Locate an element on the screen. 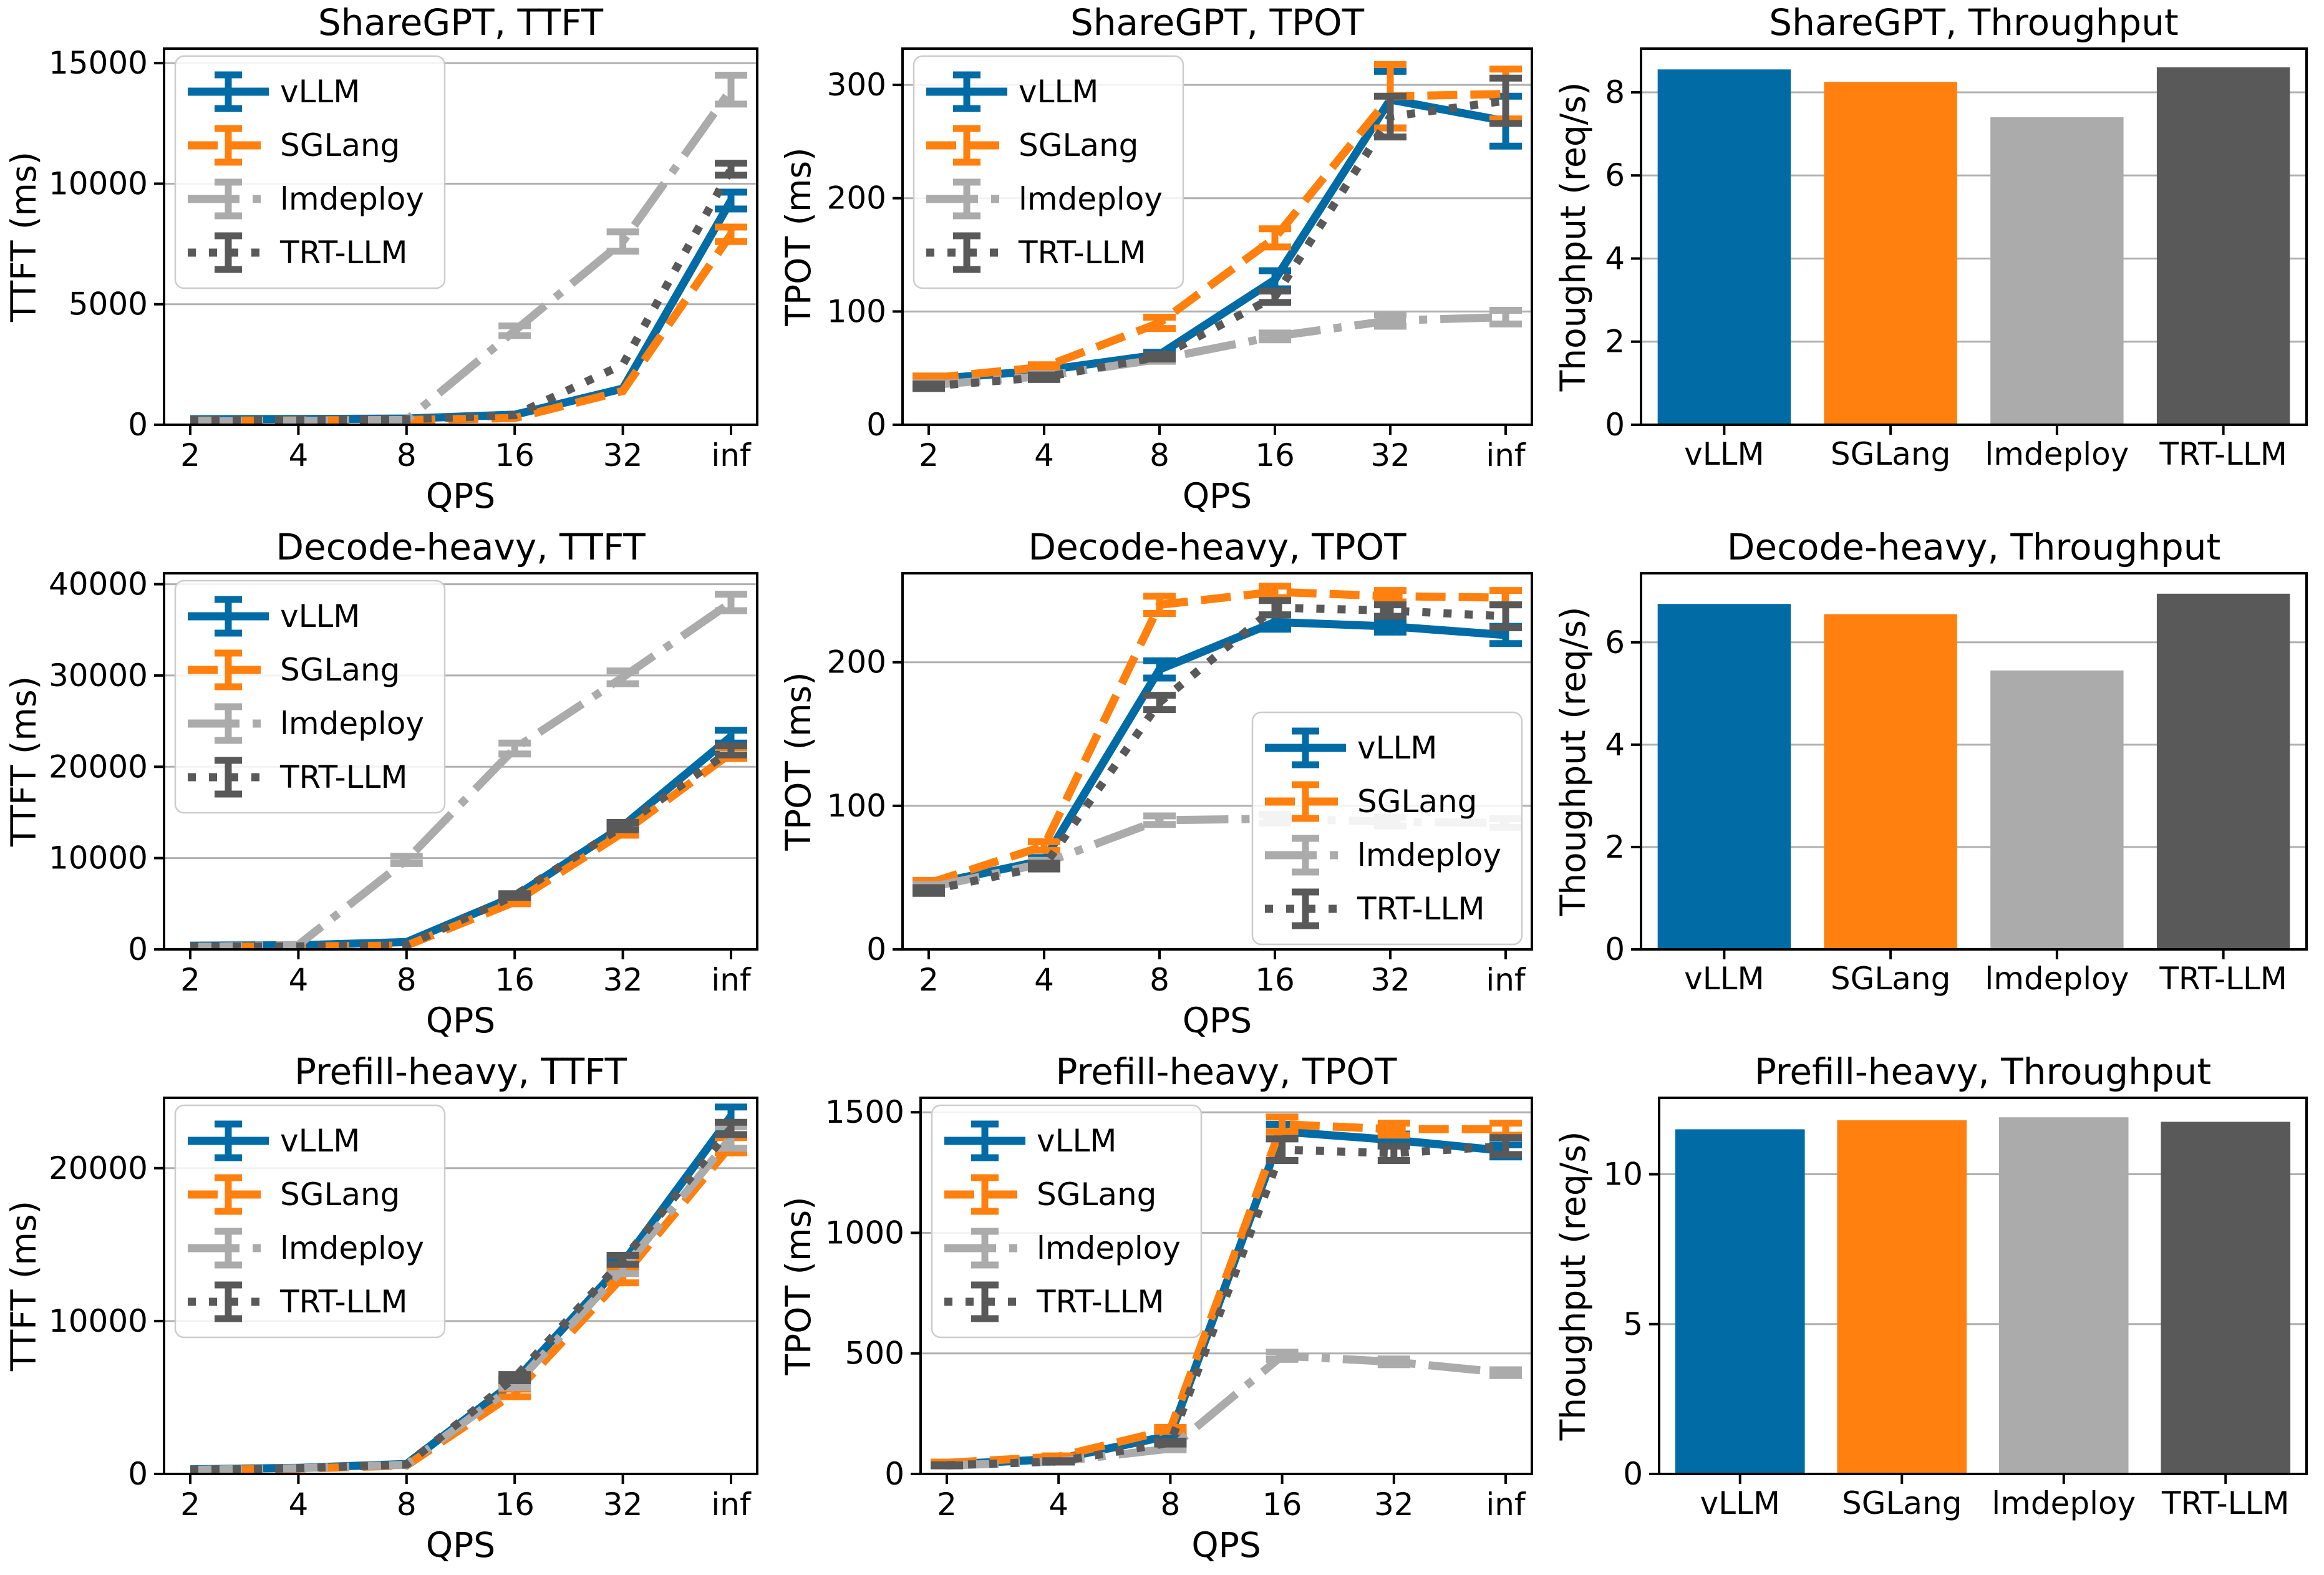 The image size is (2324, 1575). series-lmdeploy is located at coordinates (1226, 1410).